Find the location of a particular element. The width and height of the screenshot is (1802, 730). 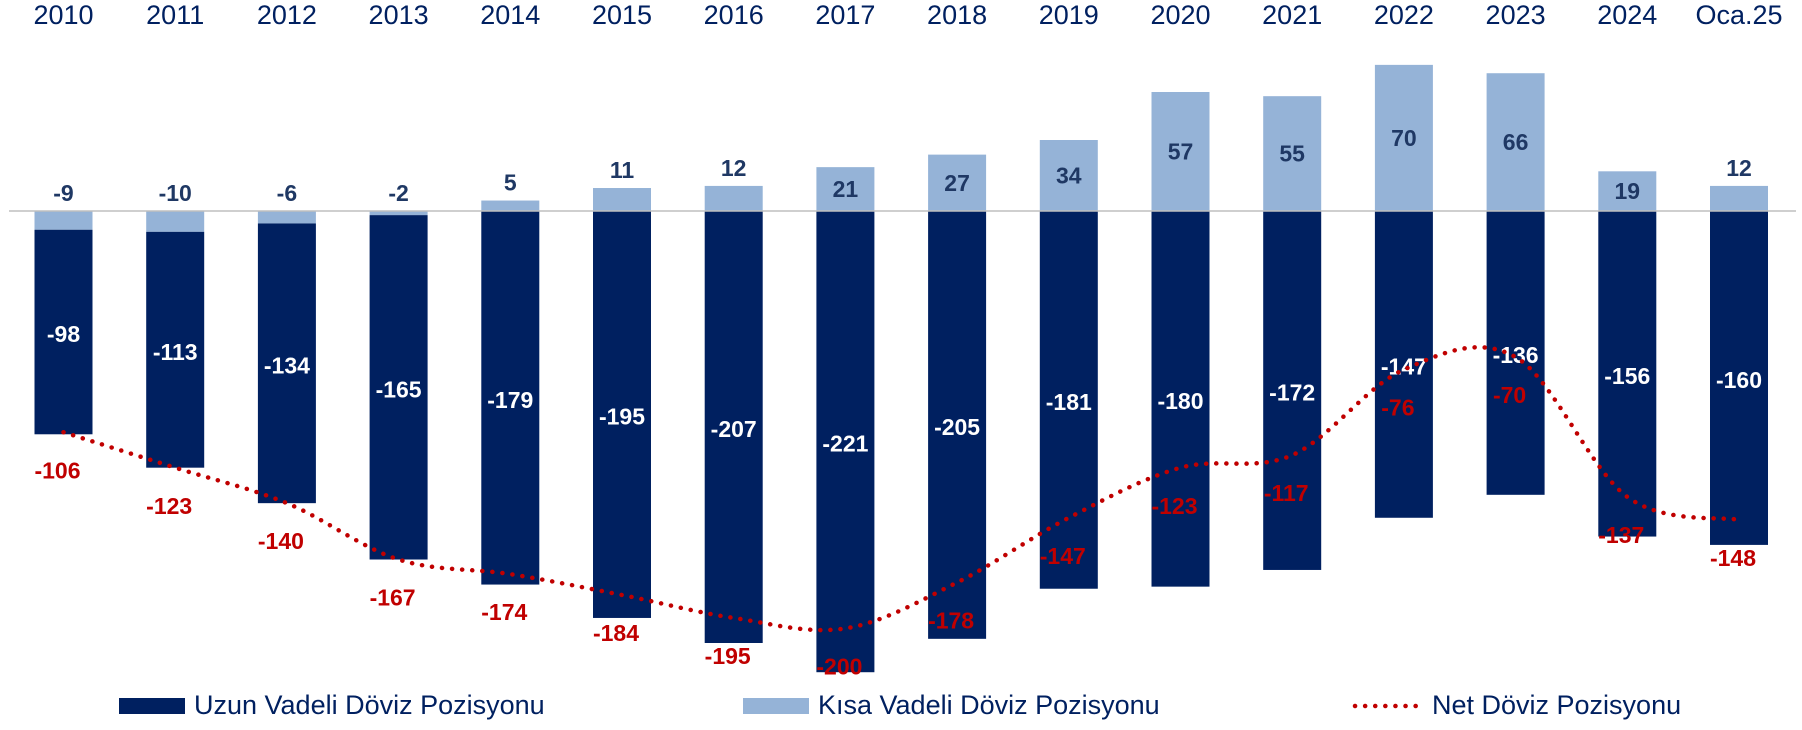

long-label: -98 is located at coordinates (63, 334).